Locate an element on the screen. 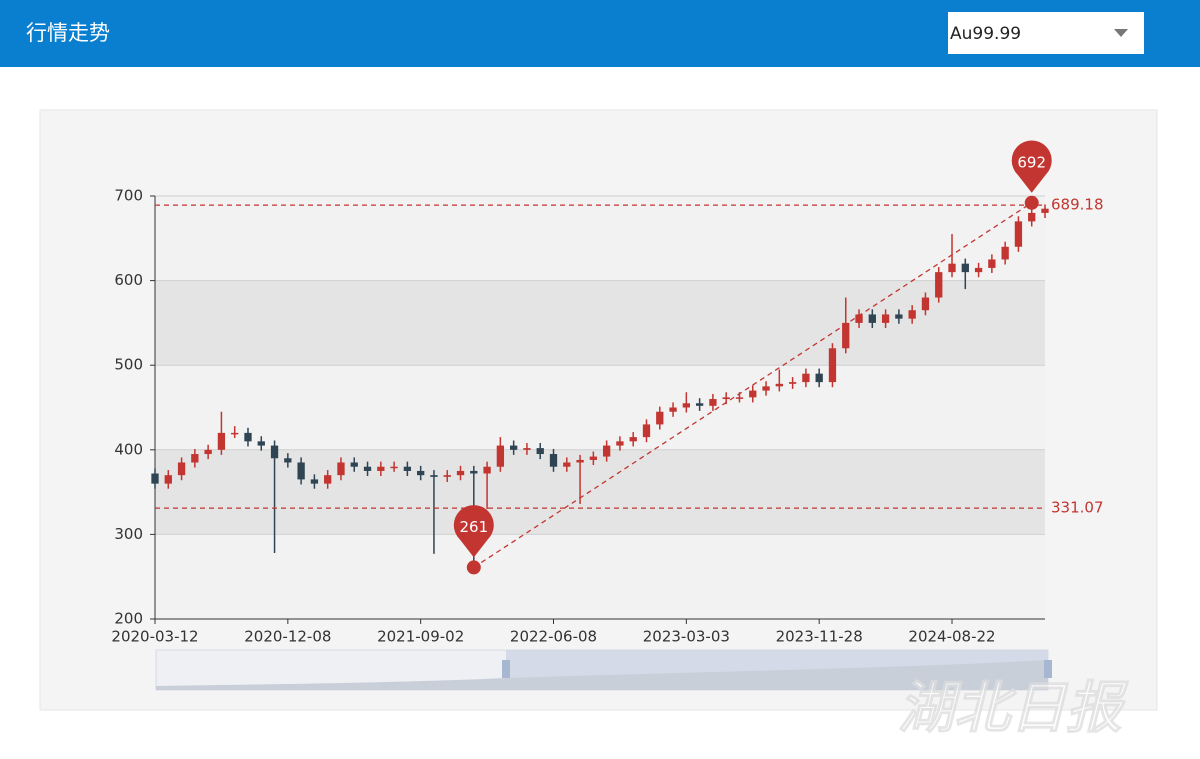 This screenshot has width=1200, height=759. mark-point-label: 261 is located at coordinates (473, 527).